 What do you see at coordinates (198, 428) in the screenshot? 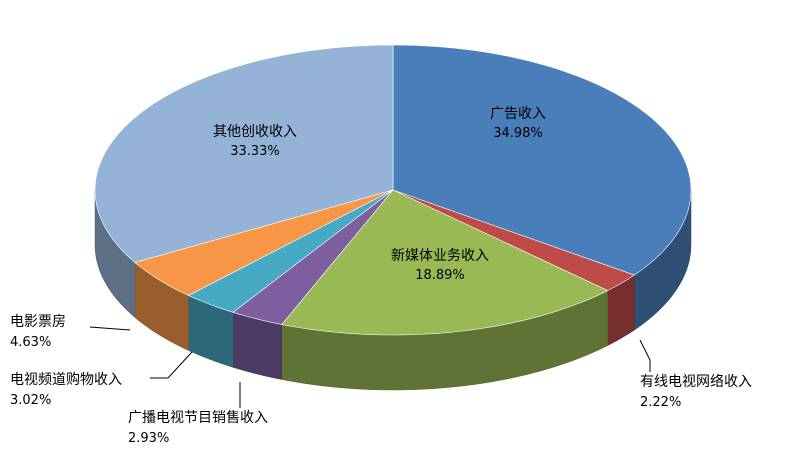
I see `slice-label: 广播电视节目销售收入 2.93%` at bounding box center [198, 428].